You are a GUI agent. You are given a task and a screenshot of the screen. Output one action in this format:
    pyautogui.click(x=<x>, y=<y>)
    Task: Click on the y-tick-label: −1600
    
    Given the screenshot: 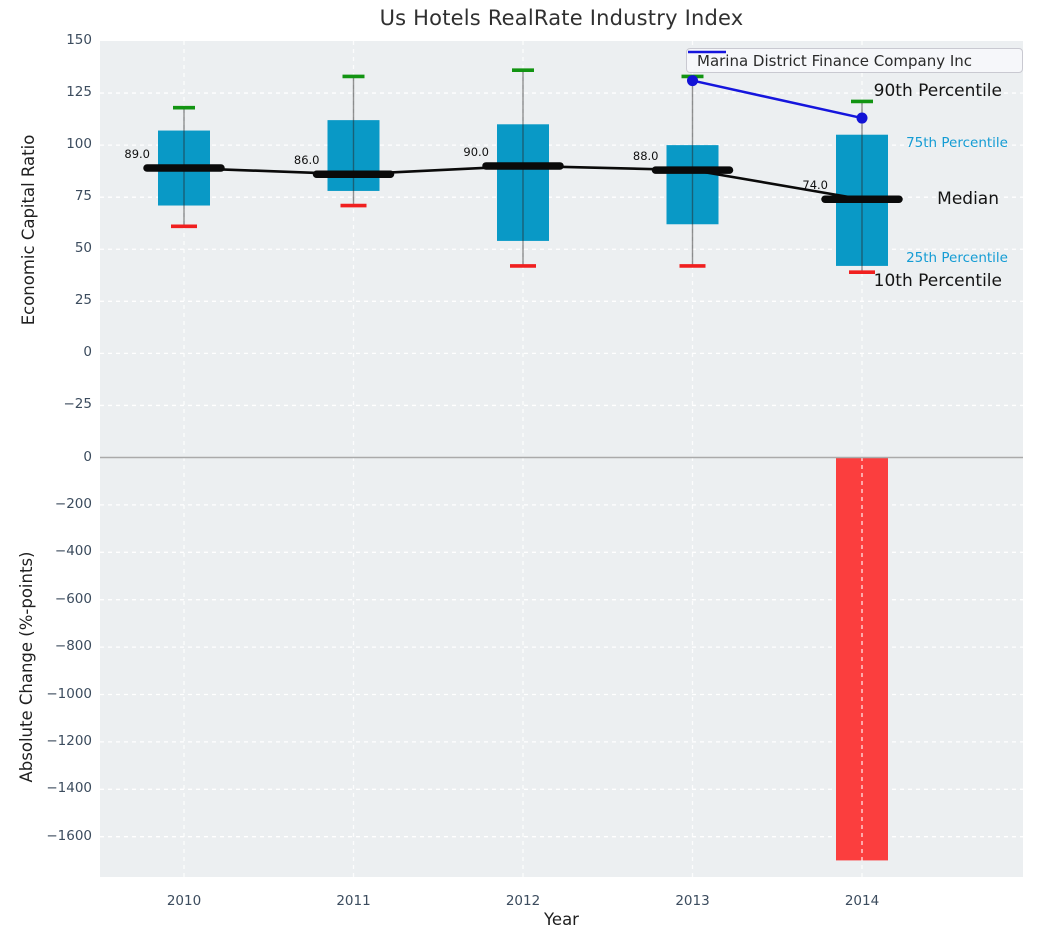 What is the action you would take?
    pyautogui.click(x=69, y=835)
    